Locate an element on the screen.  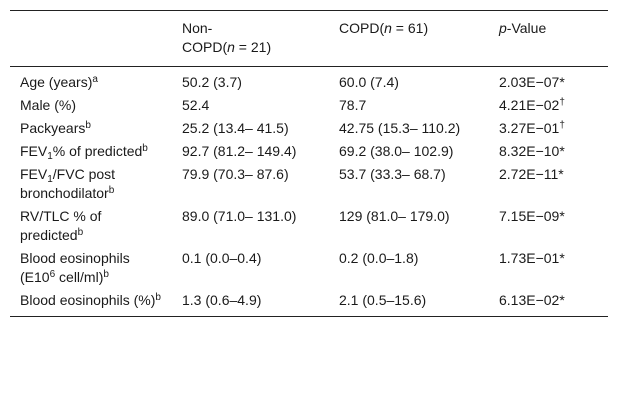
header-non-copd-line1: Non- is located at coordinates (197, 28).